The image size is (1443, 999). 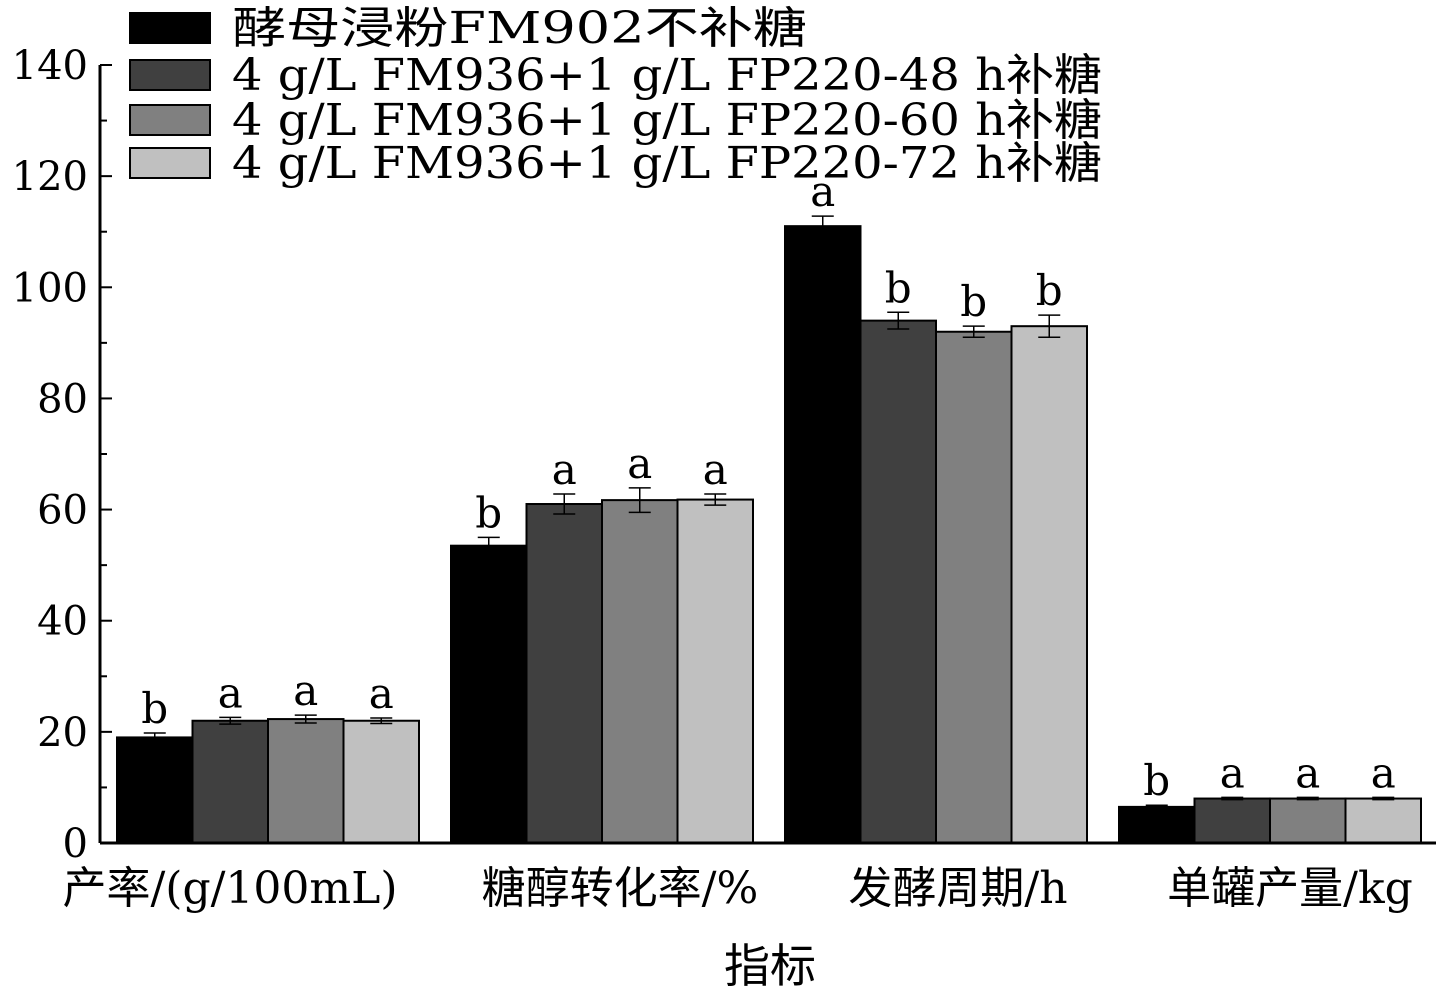 I want to click on y-tick-label: 120, so click(x=50, y=177).